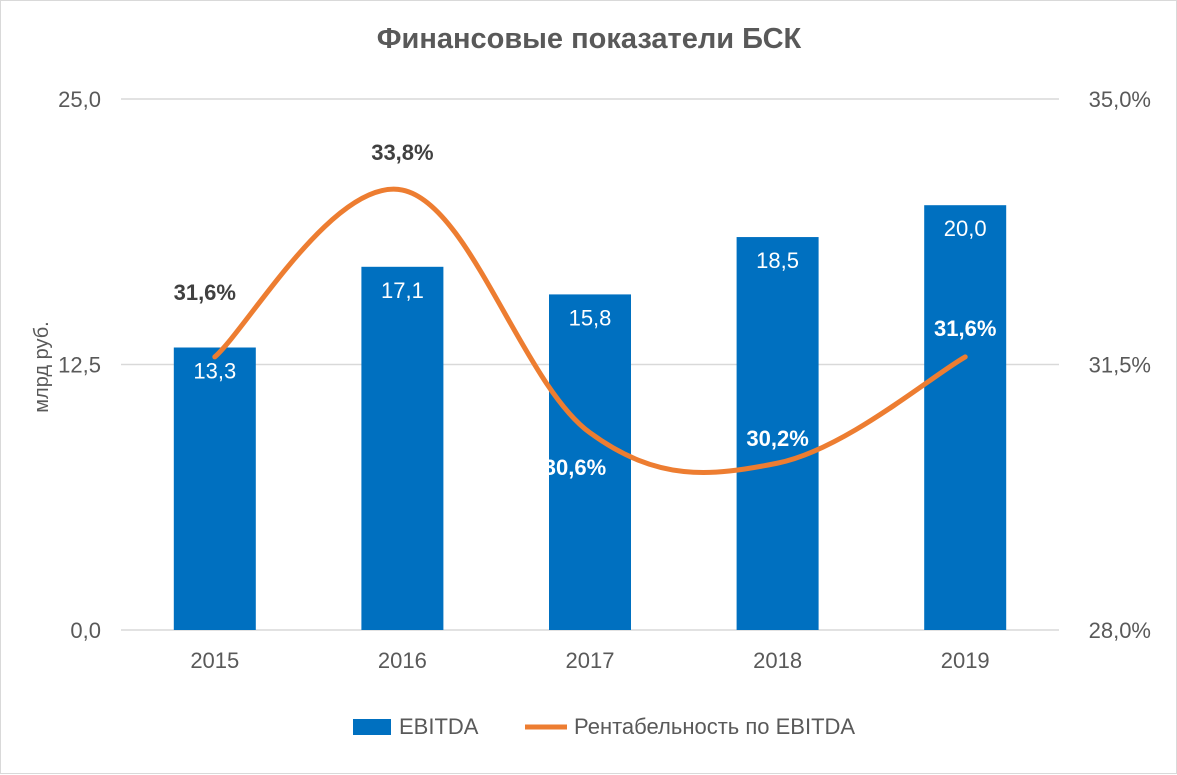 Image resolution: width=1177 pixels, height=775 pixels. Describe the element at coordinates (777, 260) in the screenshot. I see `bar-value-label: 18,5` at that location.